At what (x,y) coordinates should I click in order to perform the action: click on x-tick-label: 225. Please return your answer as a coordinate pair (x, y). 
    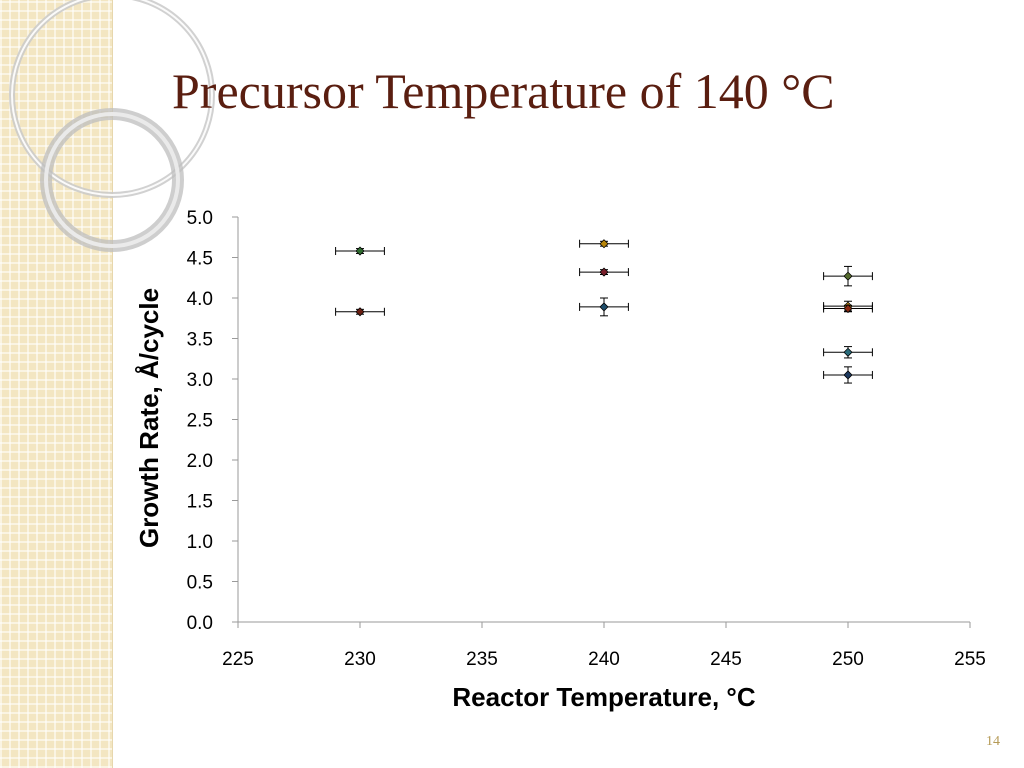
    Looking at the image, I should click on (238, 659).